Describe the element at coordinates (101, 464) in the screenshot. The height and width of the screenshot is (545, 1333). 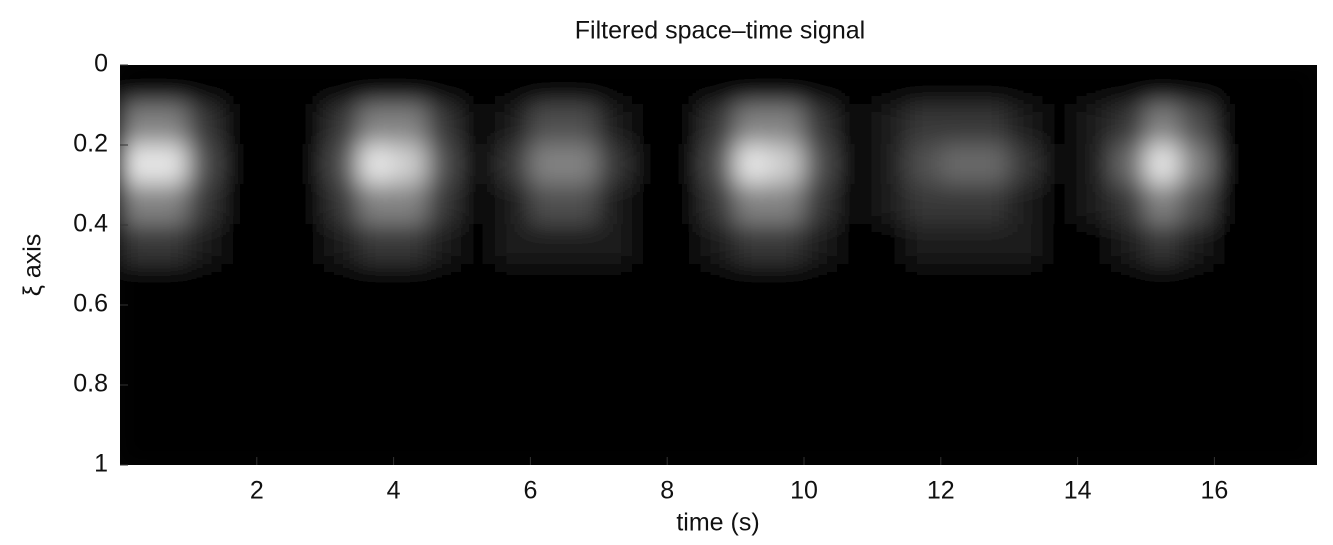
I see `y-tick-label: 1` at that location.